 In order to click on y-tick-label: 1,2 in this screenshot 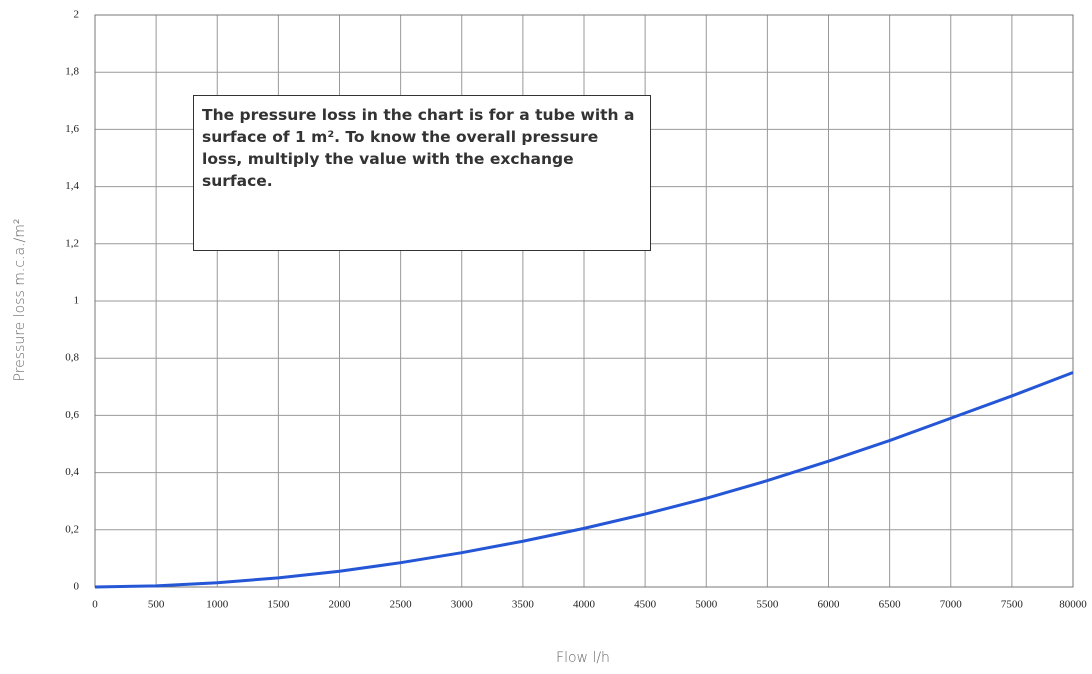, I will do `click(72, 243)`.